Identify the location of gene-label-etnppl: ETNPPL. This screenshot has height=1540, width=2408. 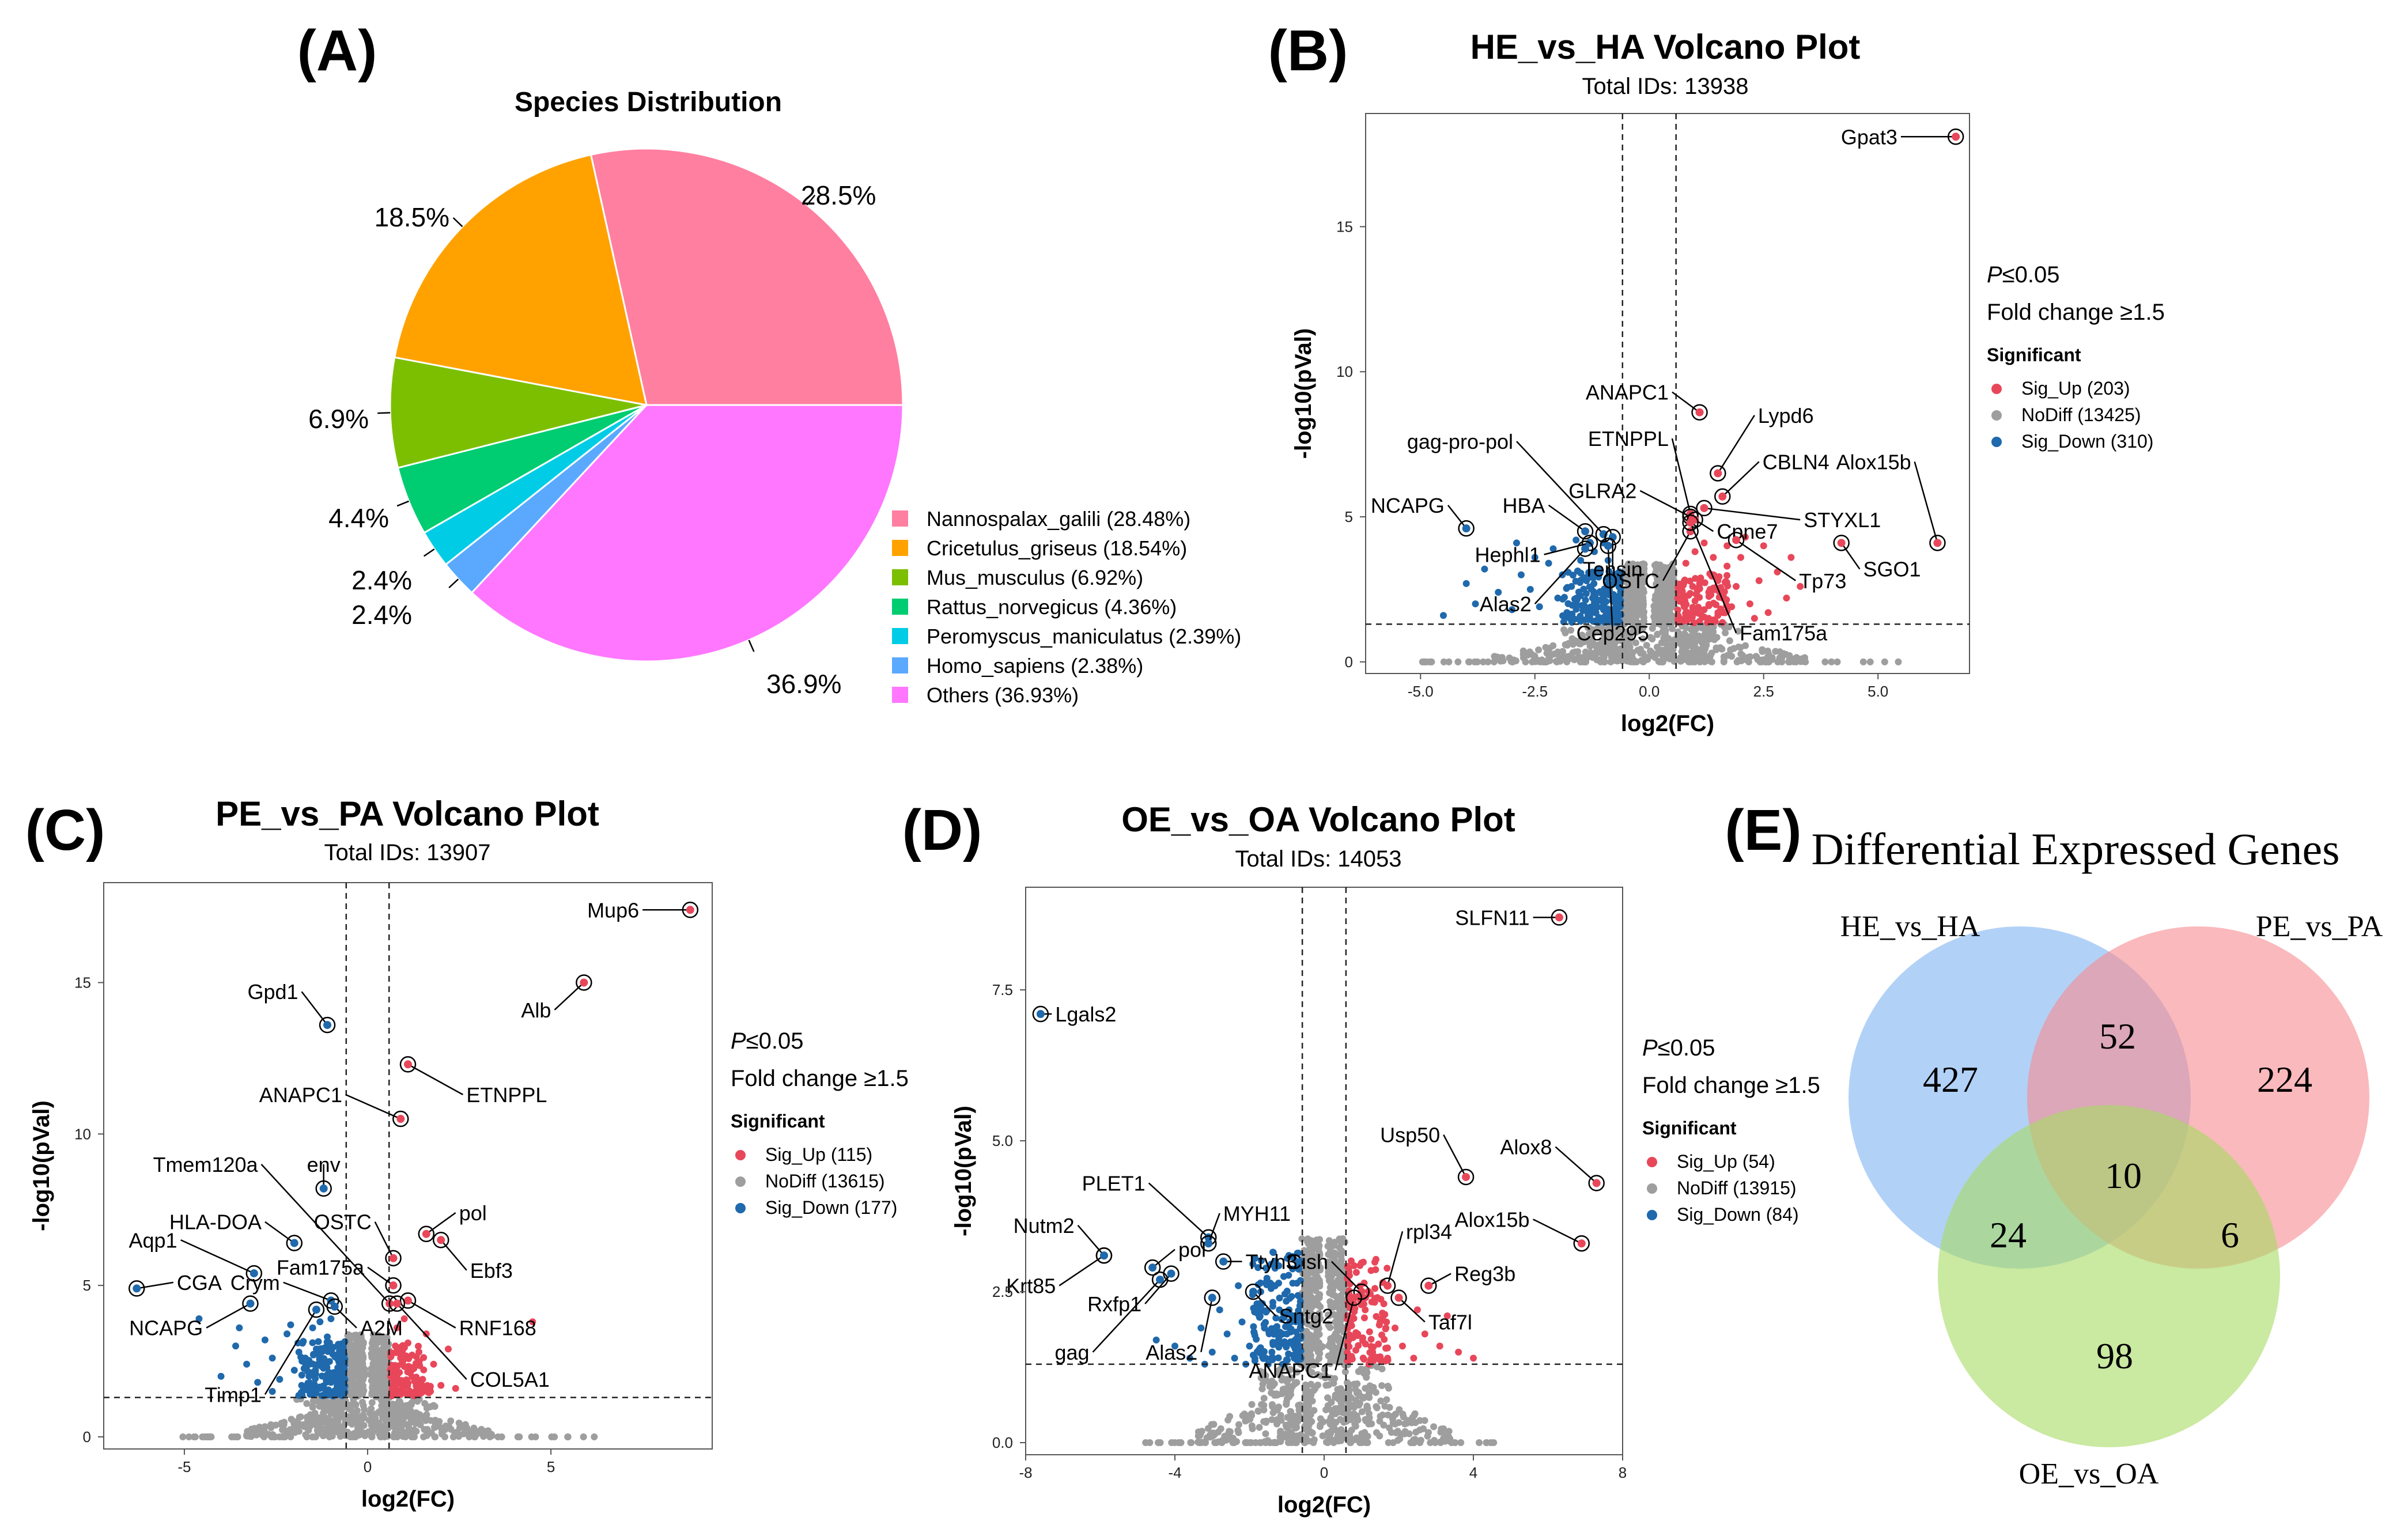
(1628, 439).